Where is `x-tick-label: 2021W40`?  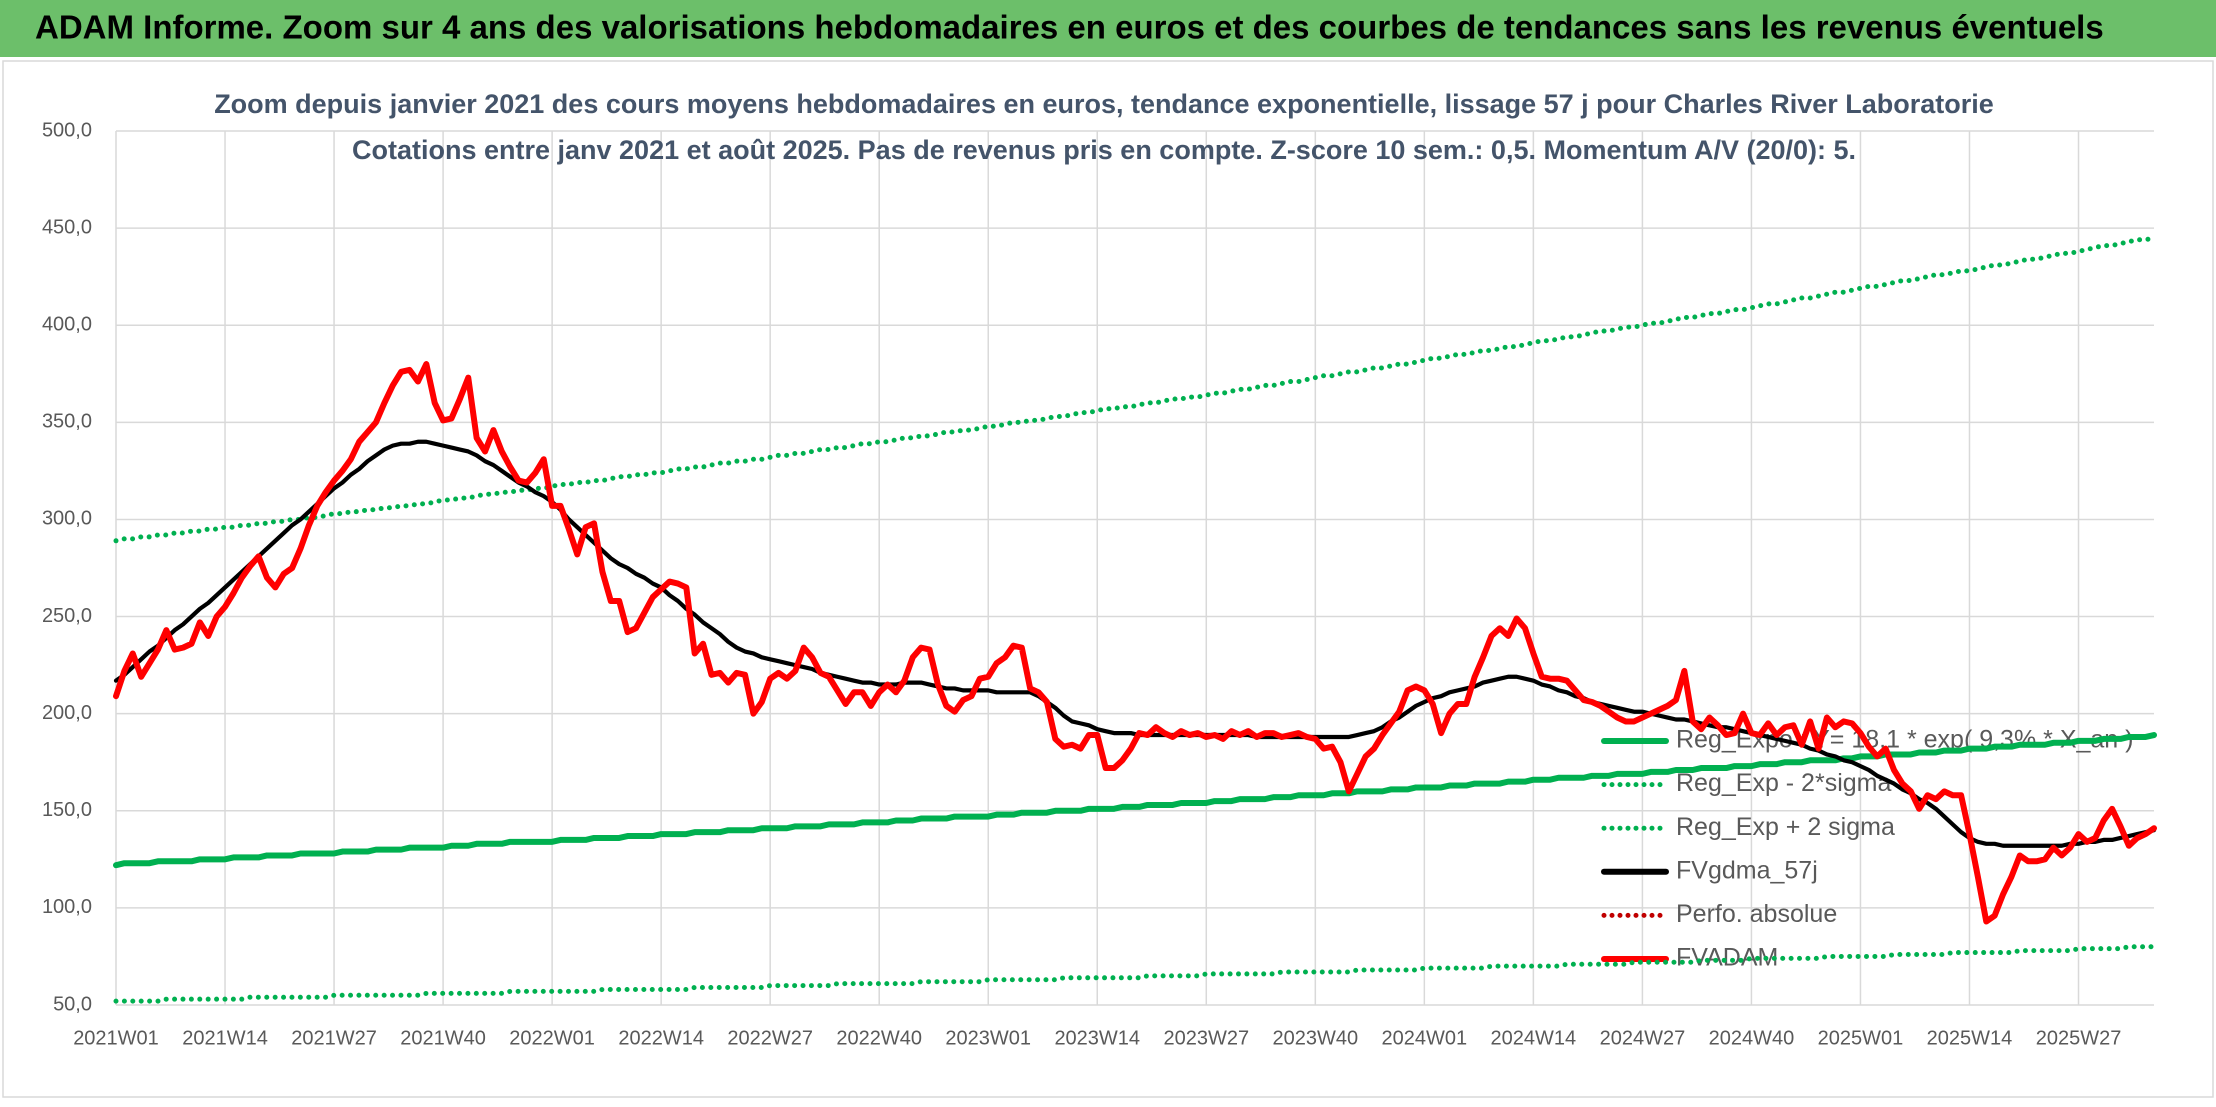
x-tick-label: 2021W40 is located at coordinates (443, 1038).